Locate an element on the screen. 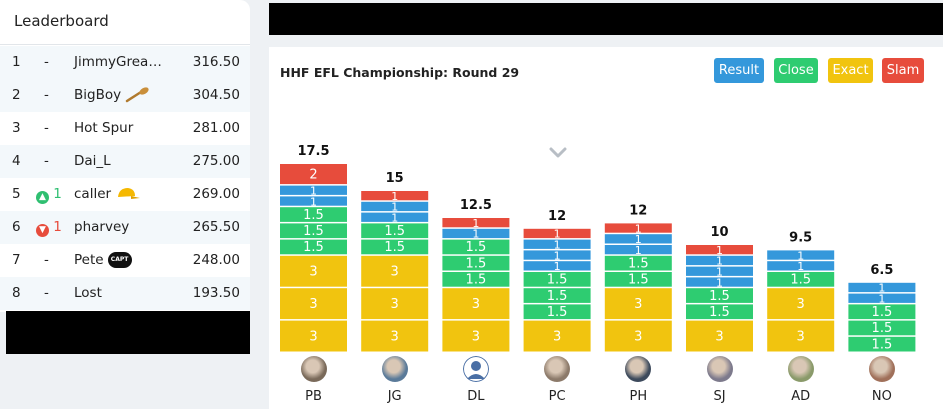 The width and height of the screenshot is (943, 409). rank-change: - is located at coordinates (46, 161).